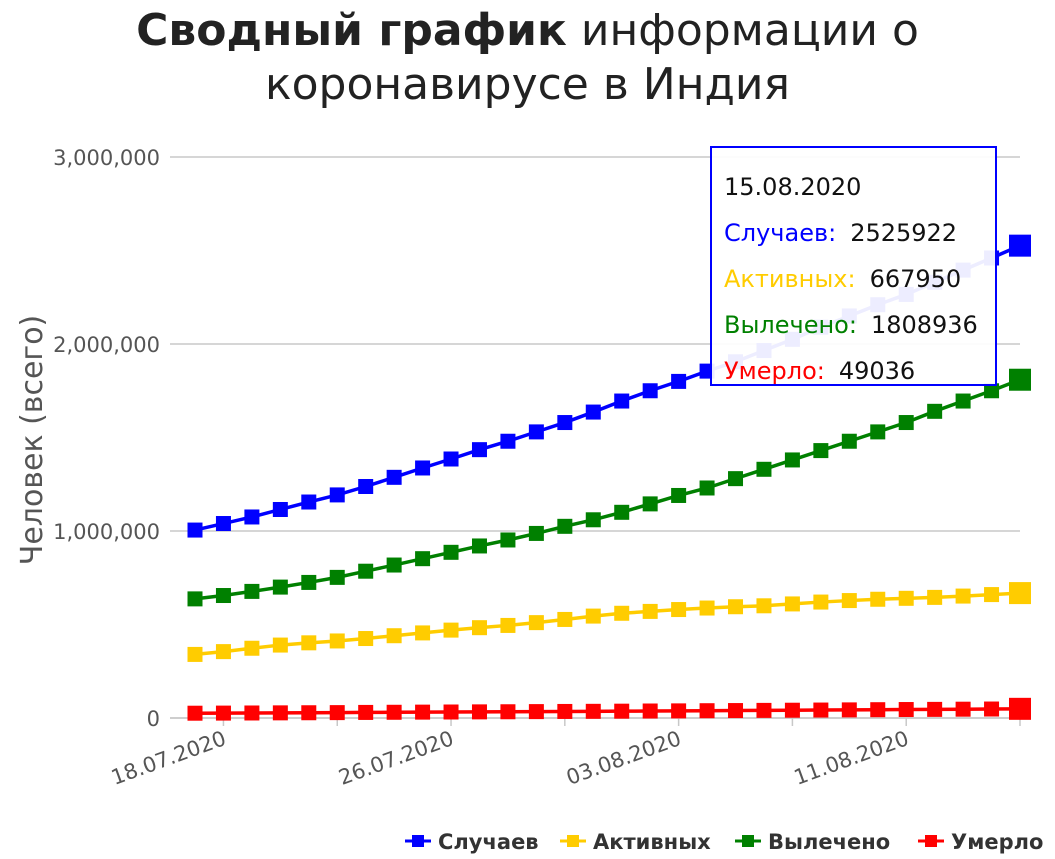 This screenshot has height=859, width=1055. What do you see at coordinates (980, 842) in the screenshot?
I see `legend-item: Умерло` at bounding box center [980, 842].